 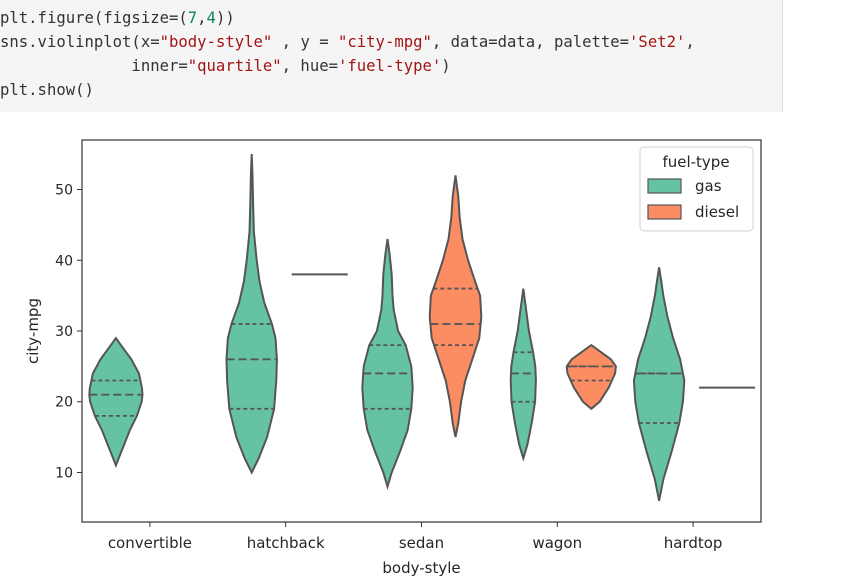 What do you see at coordinates (234, 66) in the screenshot?
I see `code-string: "quartile"` at bounding box center [234, 66].